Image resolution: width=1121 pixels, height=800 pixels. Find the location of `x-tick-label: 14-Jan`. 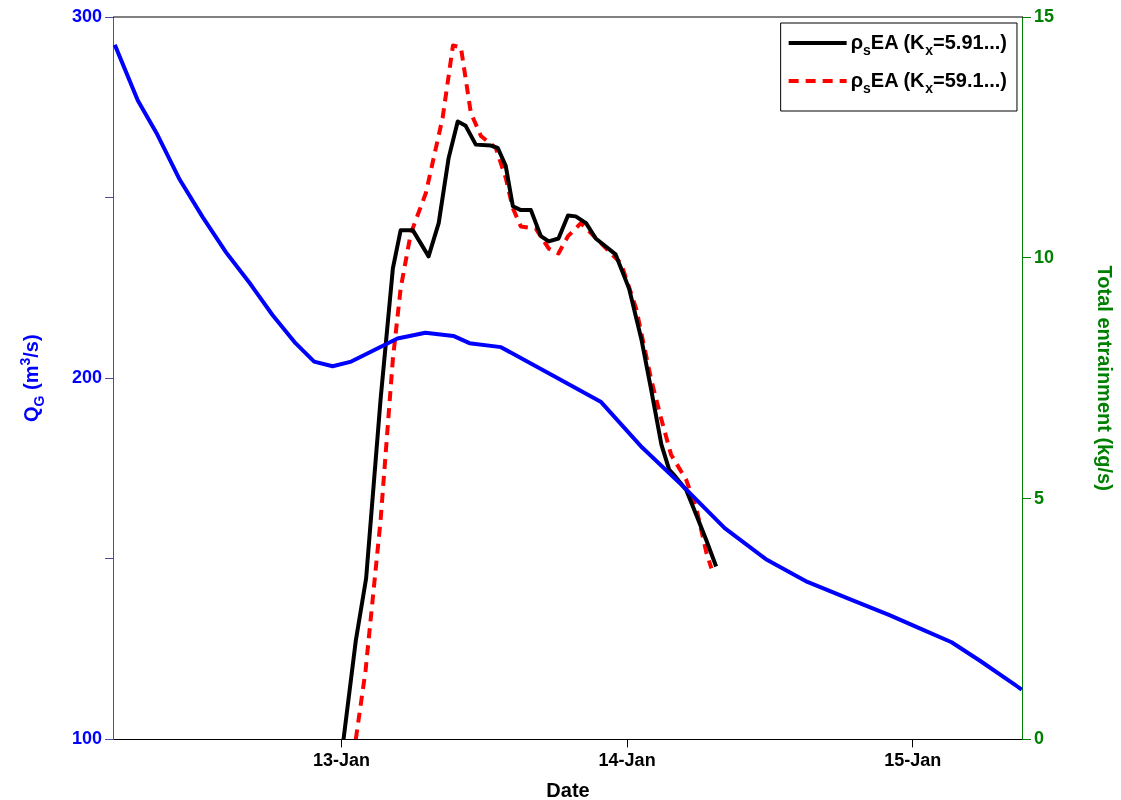

x-tick-label: 14-Jan is located at coordinates (627, 760).